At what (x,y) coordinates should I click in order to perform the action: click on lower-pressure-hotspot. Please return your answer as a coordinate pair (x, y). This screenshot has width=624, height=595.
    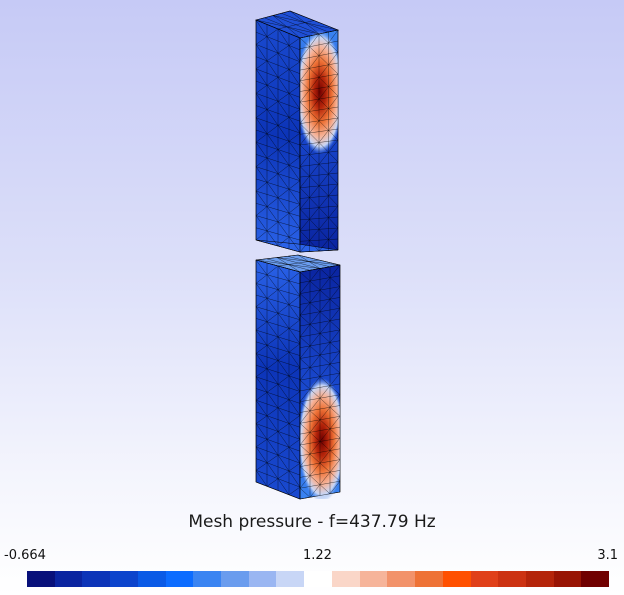
    Looking at the image, I should click on (320, 438).